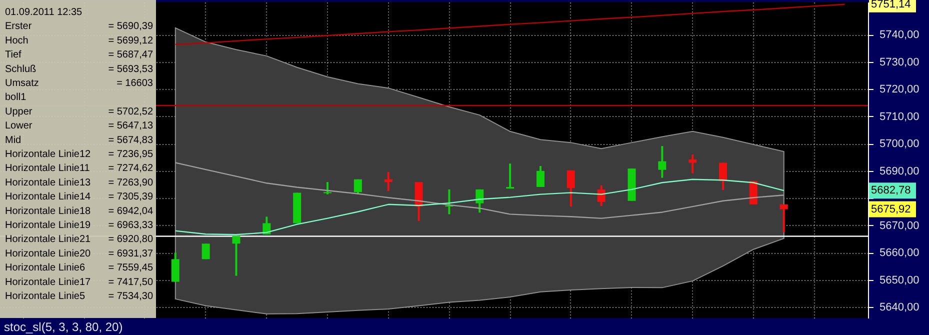  Describe the element at coordinates (900, 116) in the screenshot. I see `y-tick-label: 5710,00` at that location.